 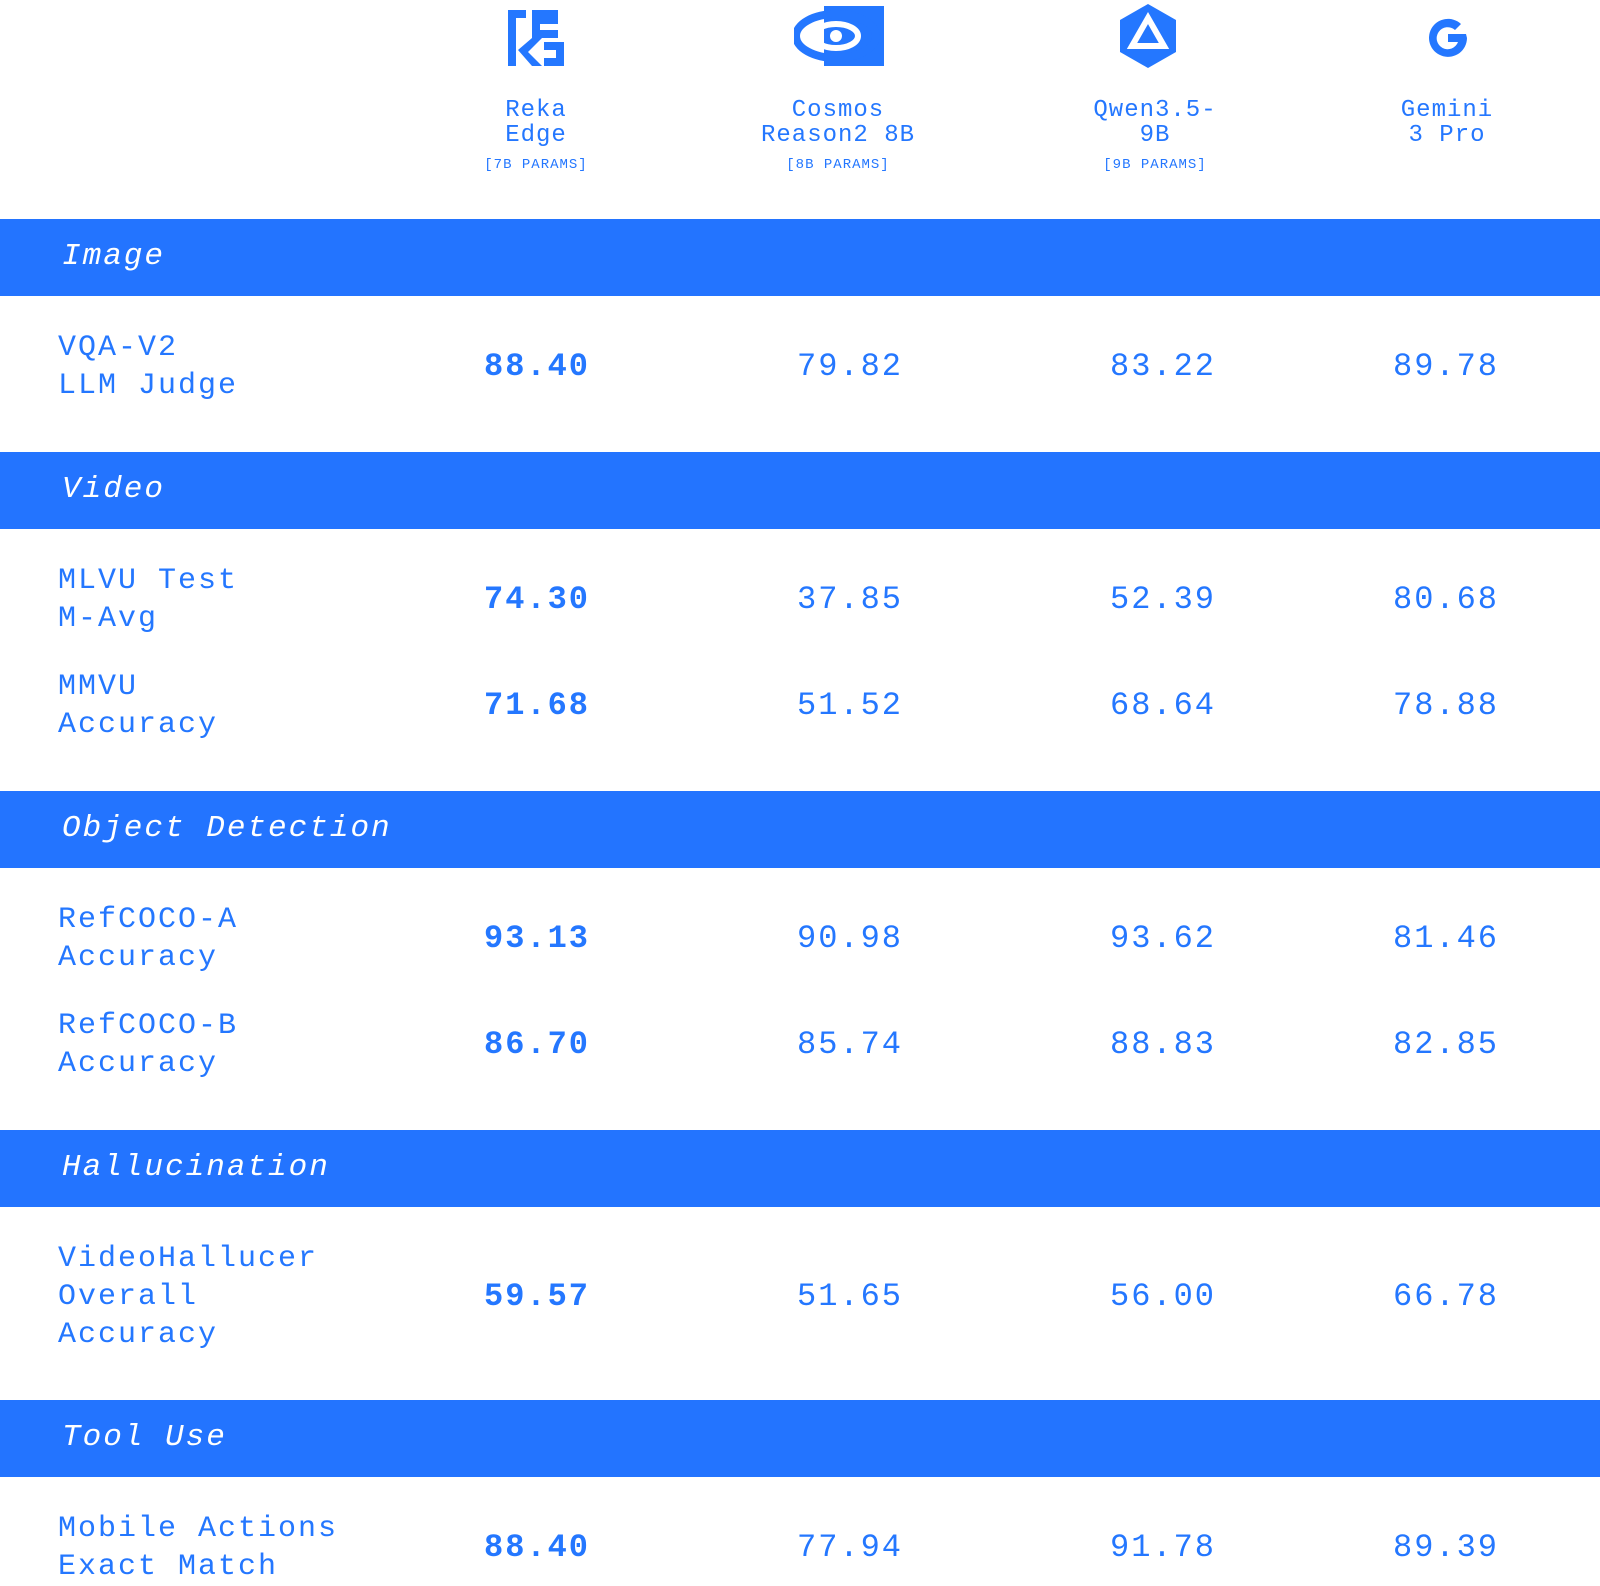 I want to click on score: 51.52, so click(x=849, y=705).